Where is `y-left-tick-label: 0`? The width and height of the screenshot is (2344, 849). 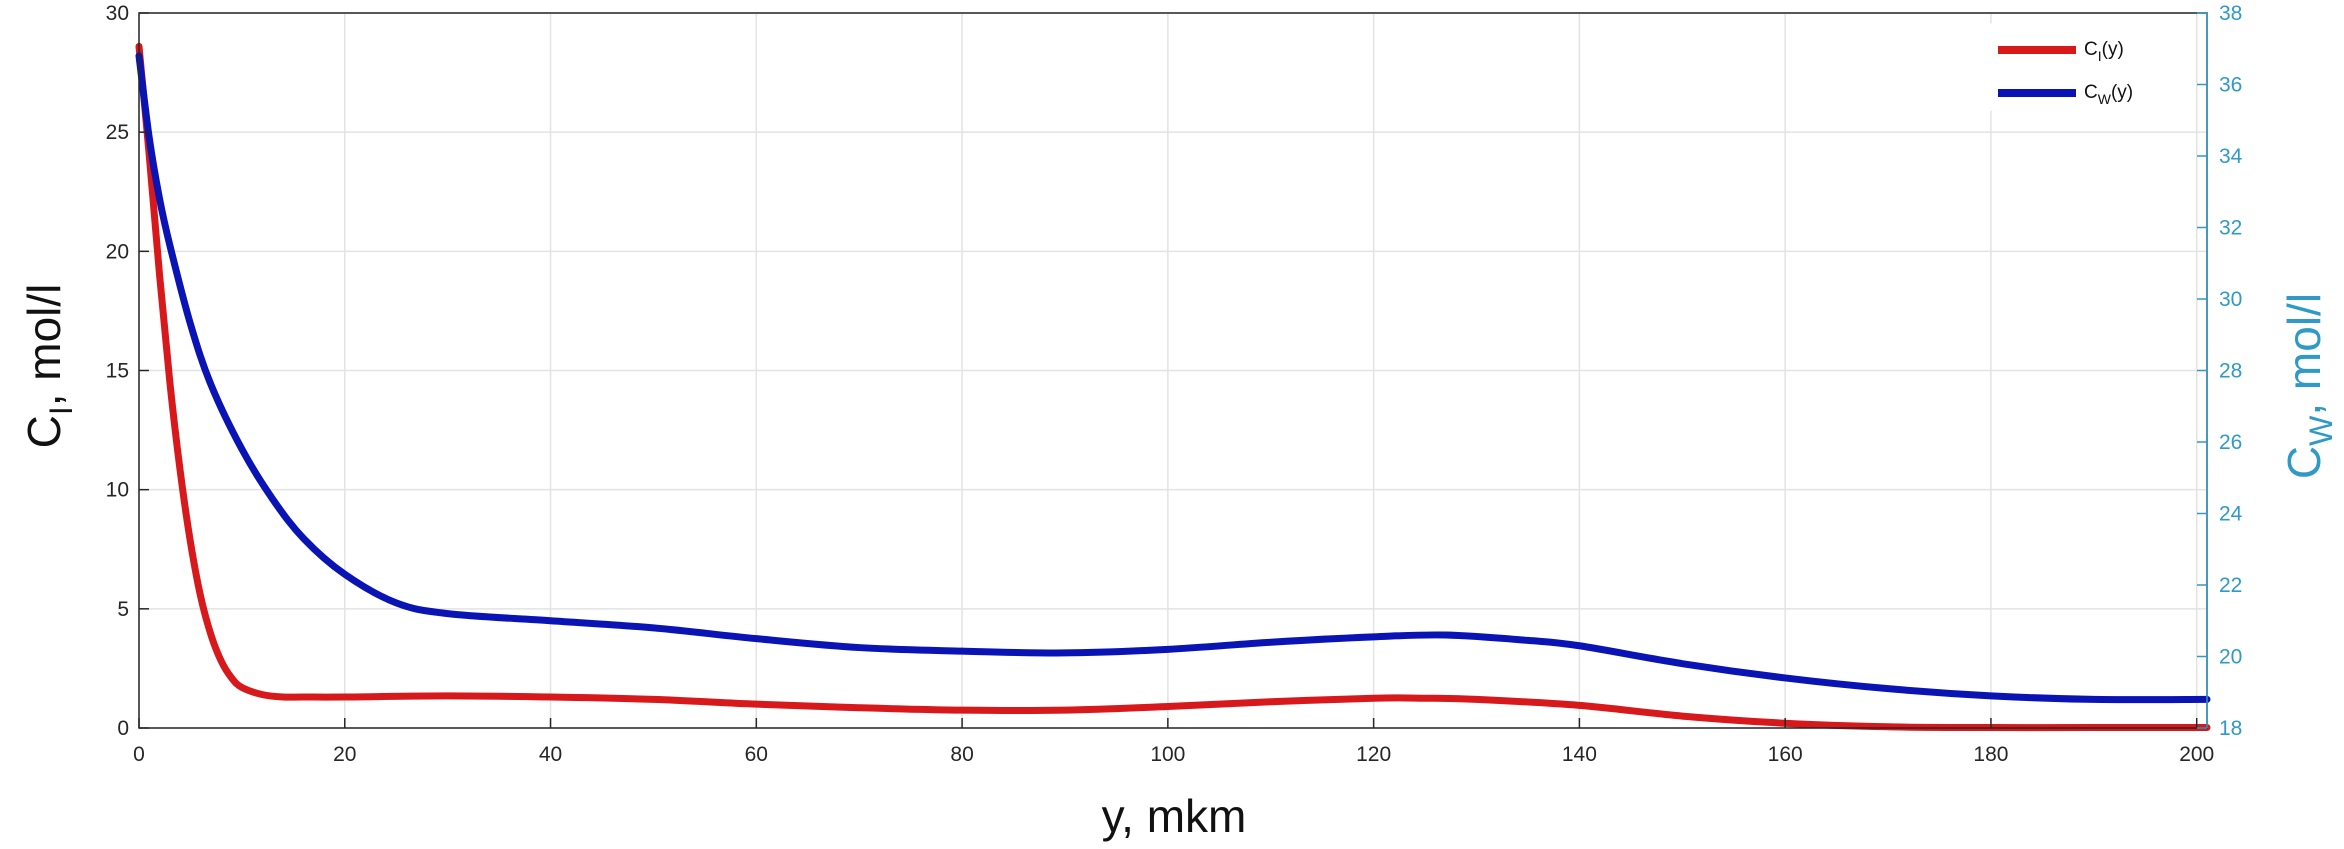 y-left-tick-label: 0 is located at coordinates (123, 728).